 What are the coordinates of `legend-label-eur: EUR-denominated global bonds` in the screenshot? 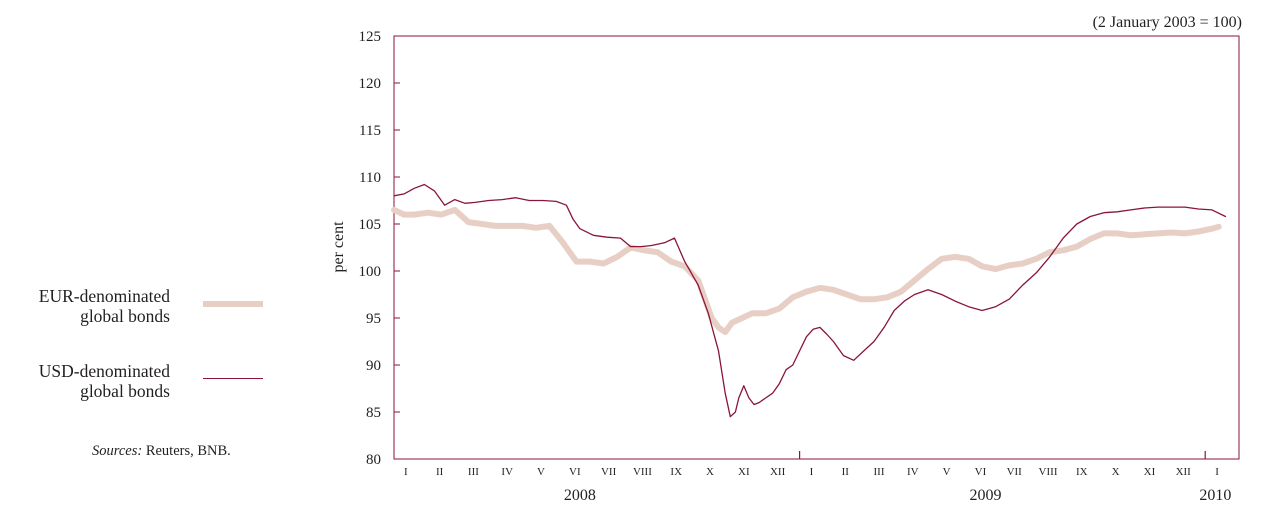 It's located at (104, 306).